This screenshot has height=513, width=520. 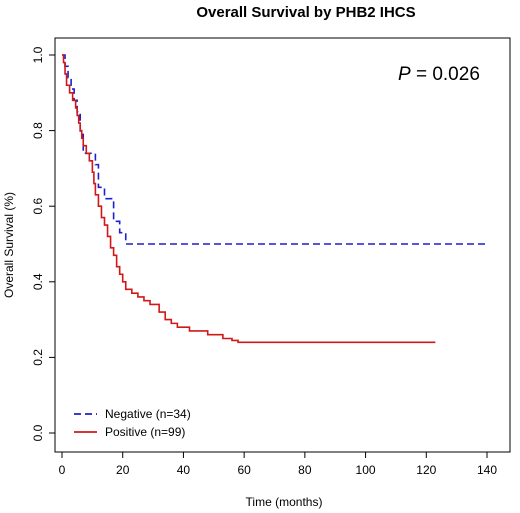 I want to click on y-tick-label: 0.8, so click(x=38, y=130).